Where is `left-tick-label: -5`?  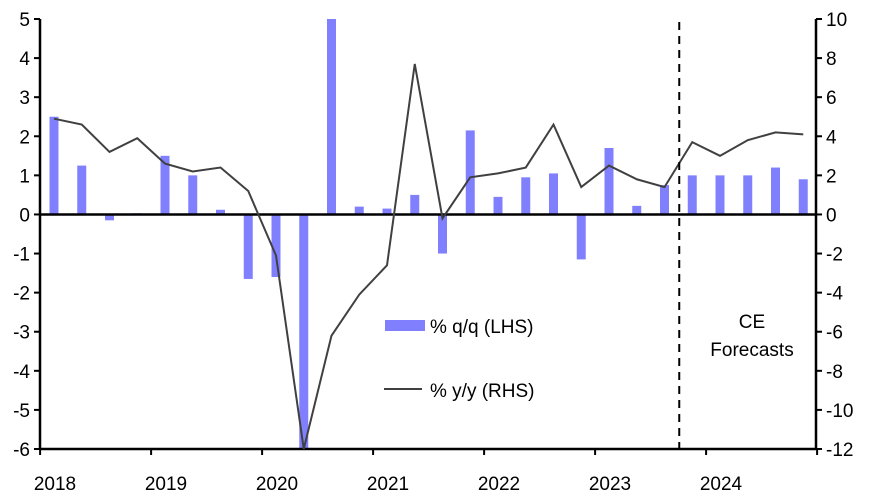 left-tick-label: -5 is located at coordinates (21, 411).